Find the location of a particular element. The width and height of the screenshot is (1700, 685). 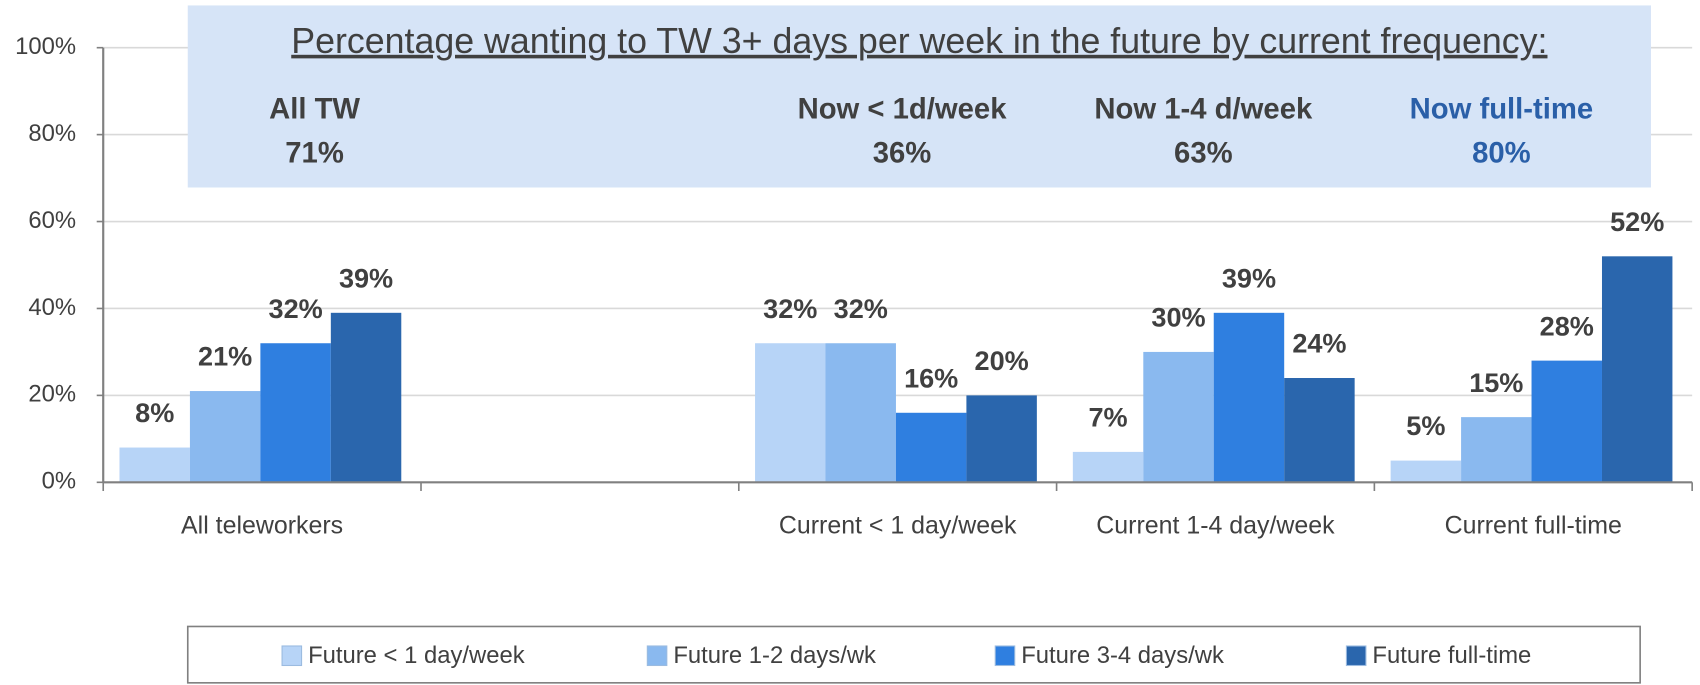

data-label: 5% is located at coordinates (1425, 425).